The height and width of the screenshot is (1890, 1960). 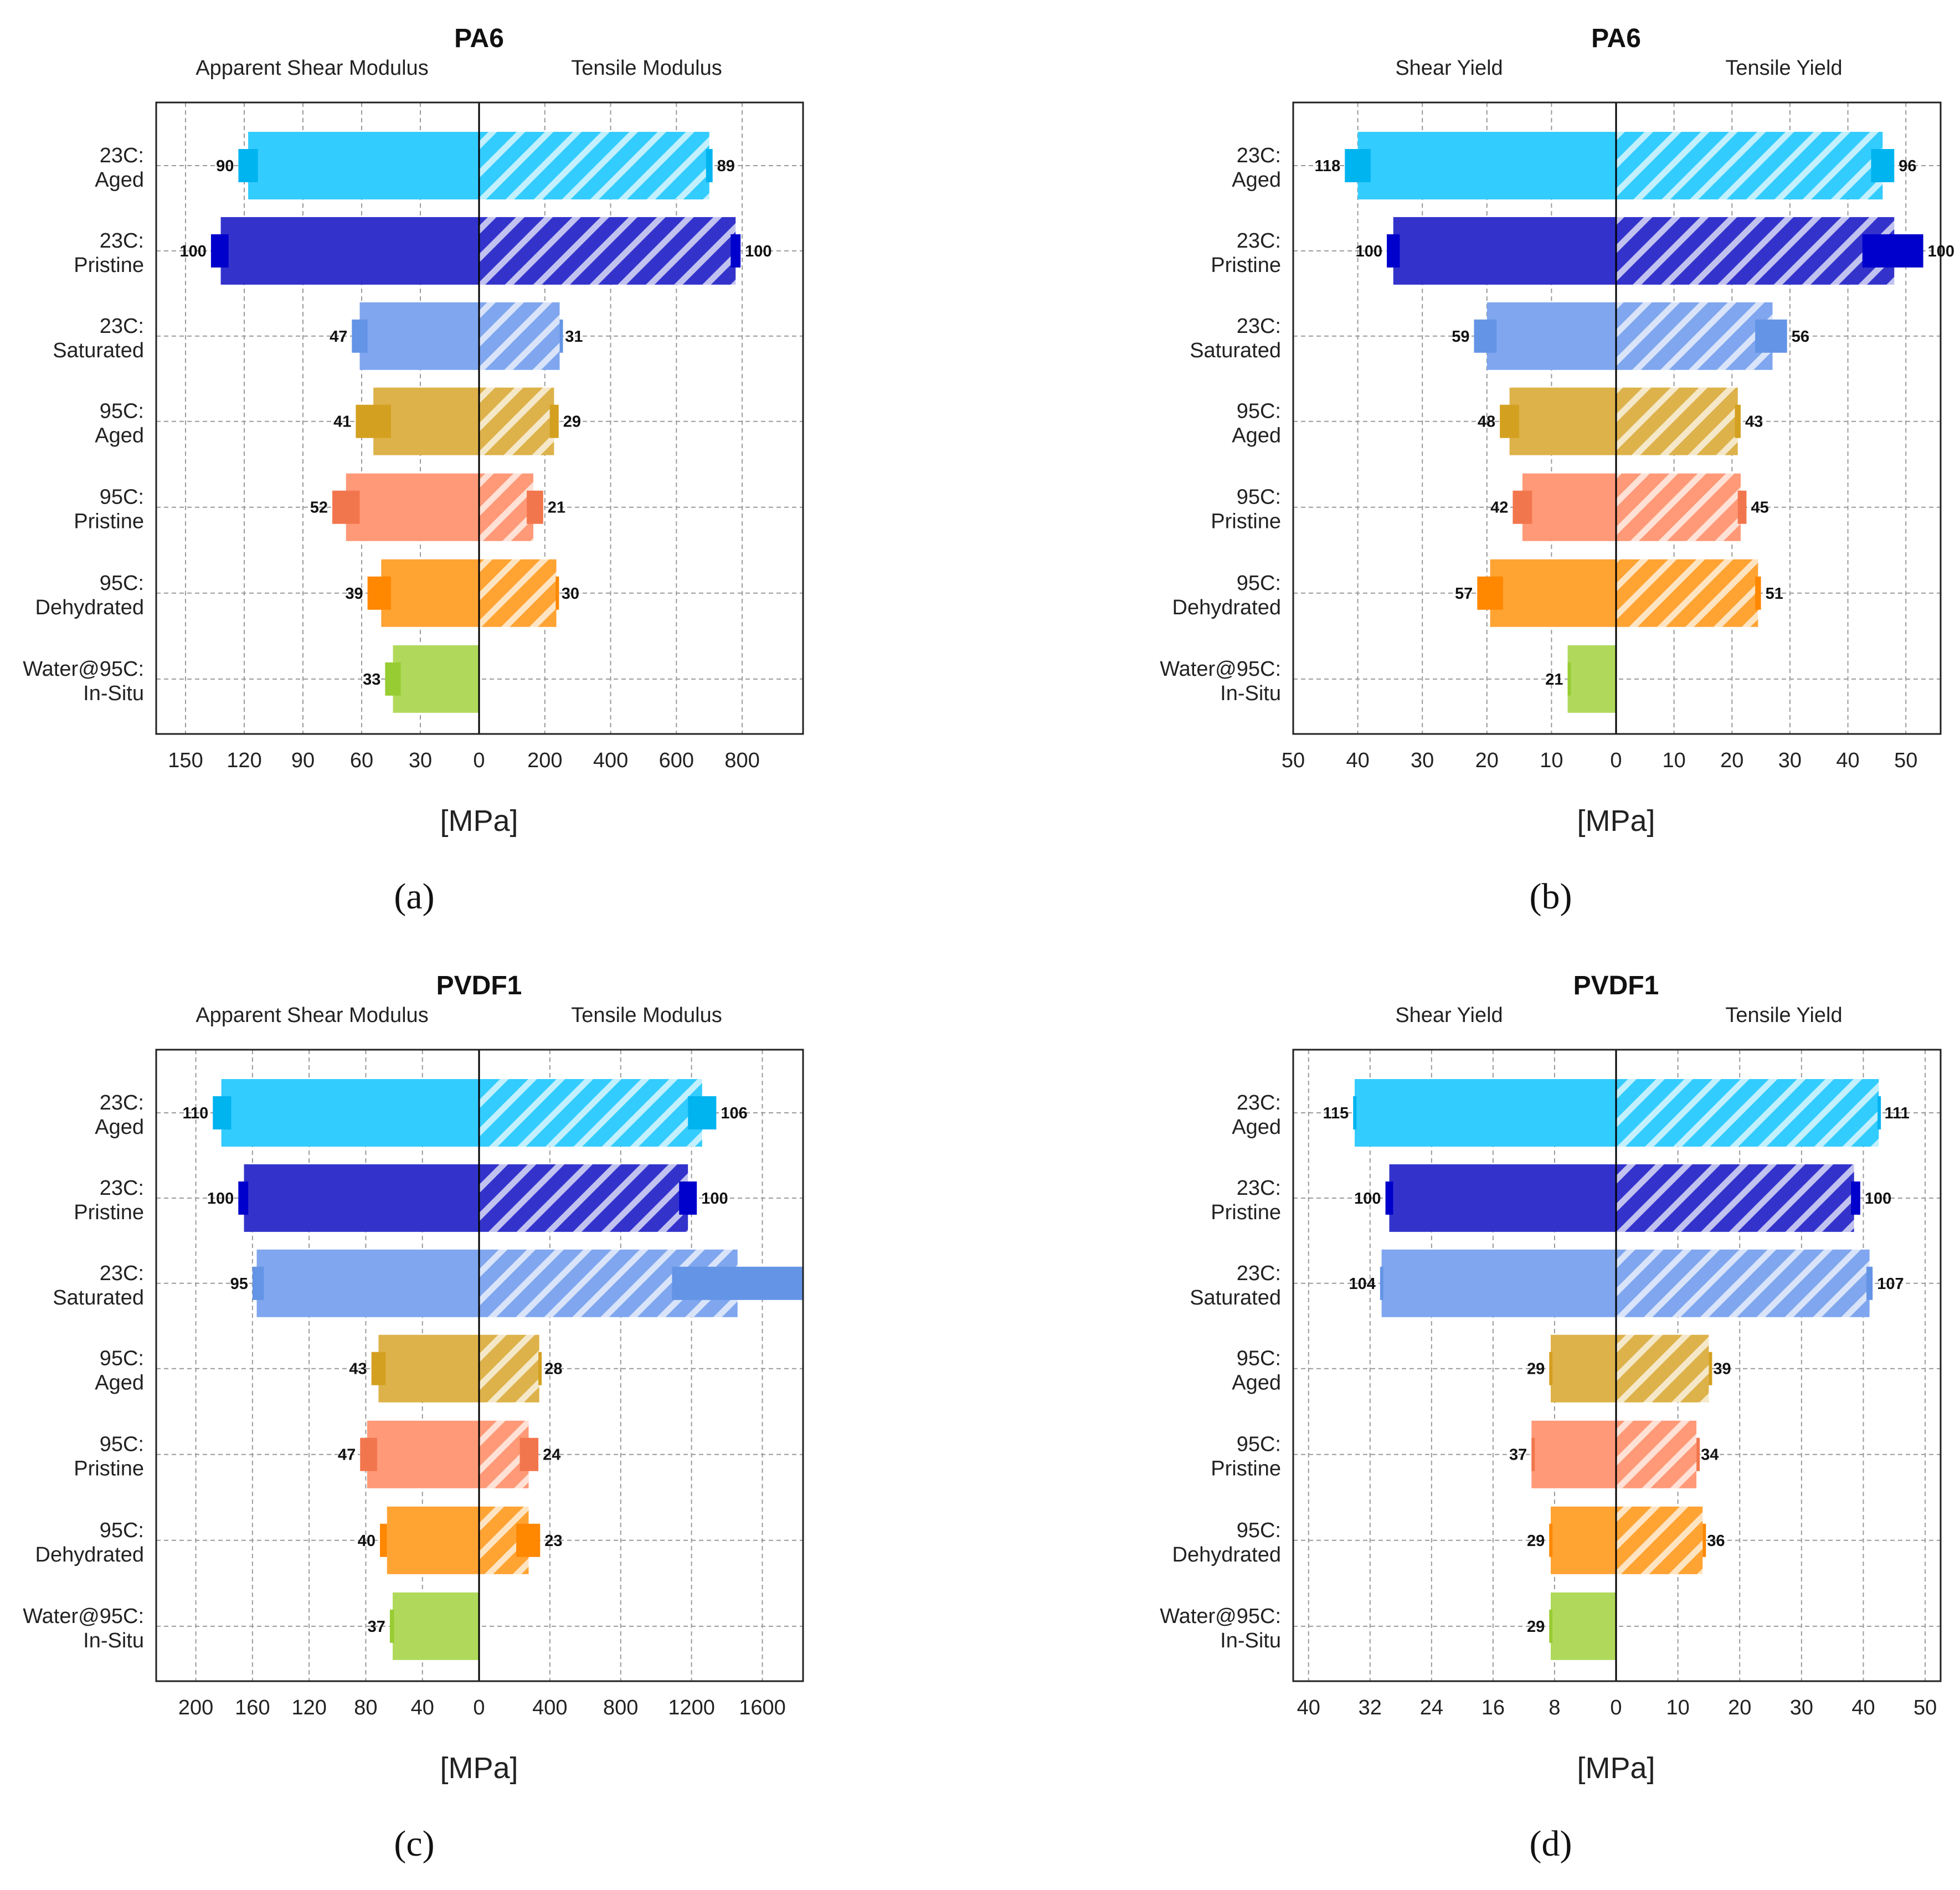 I want to click on tick-label-x: 600, so click(x=676, y=760).